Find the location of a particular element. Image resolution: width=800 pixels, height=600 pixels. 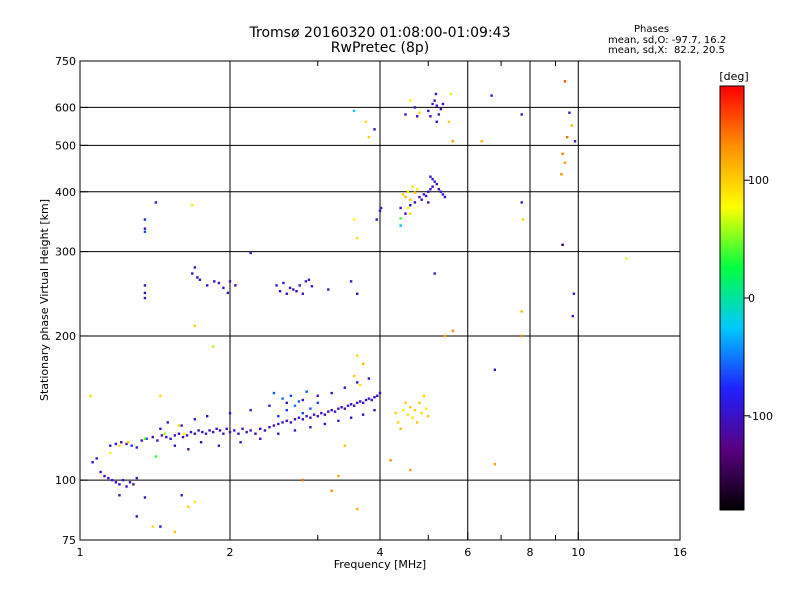

y-tick-label: 600 is located at coordinates (65, 107).